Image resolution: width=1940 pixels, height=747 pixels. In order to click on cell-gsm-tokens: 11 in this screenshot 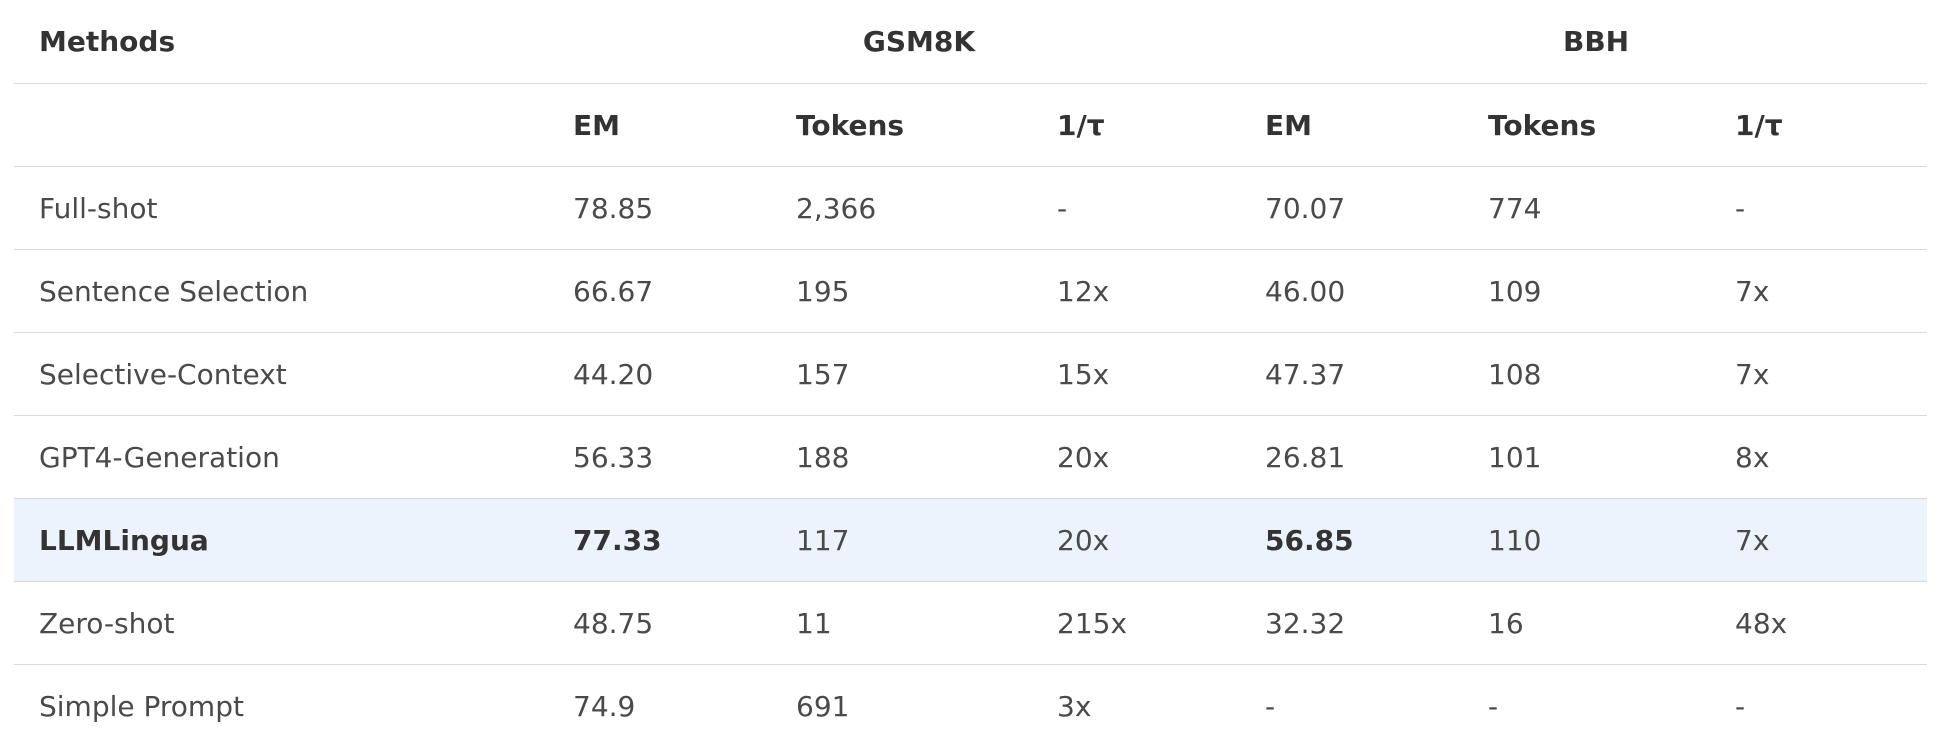, I will do `click(926, 623)`.